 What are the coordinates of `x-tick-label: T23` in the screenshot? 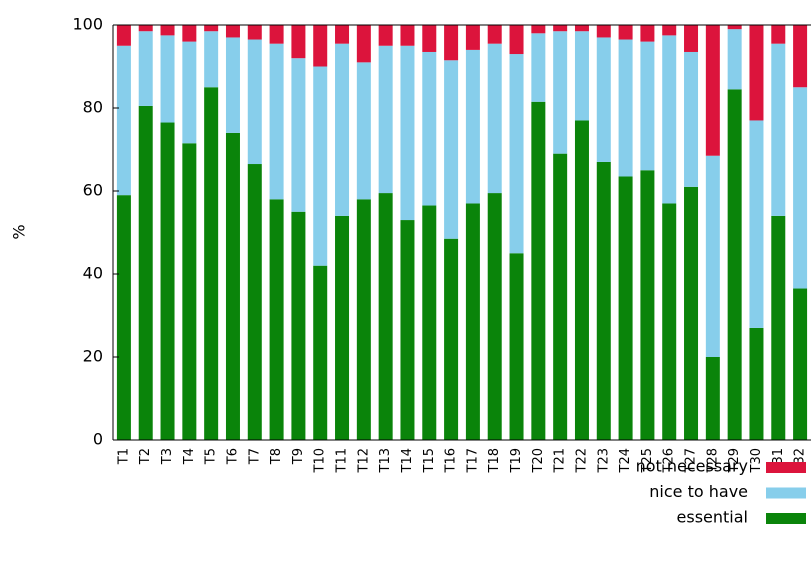 It's located at (603, 460).